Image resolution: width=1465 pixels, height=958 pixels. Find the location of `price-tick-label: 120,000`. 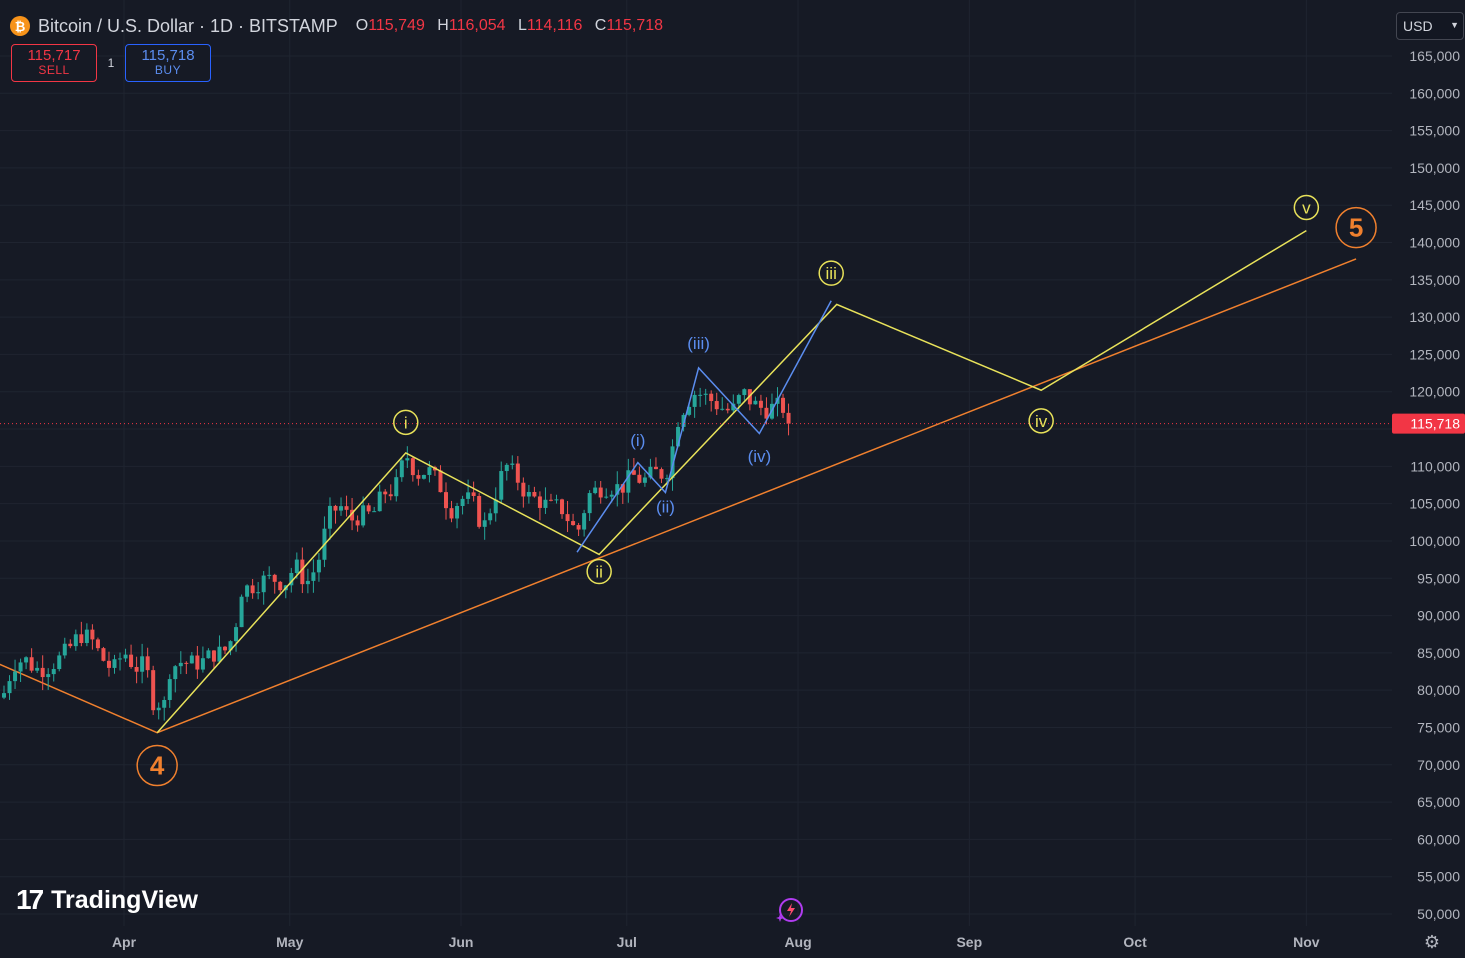

price-tick-label: 120,000 is located at coordinates (1434, 392).